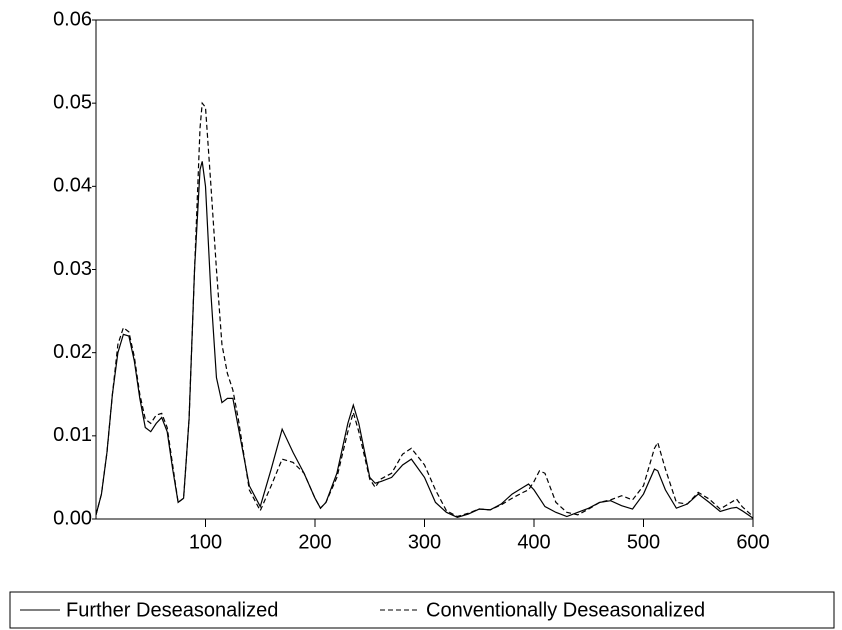 The image size is (842, 630). What do you see at coordinates (533, 542) in the screenshot?
I see `x-tick-label: 400` at bounding box center [533, 542].